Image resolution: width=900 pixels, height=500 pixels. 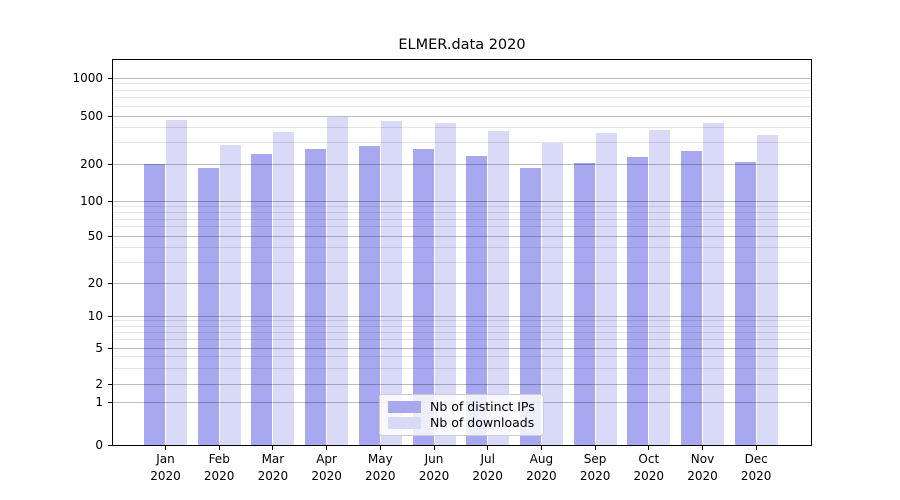 What do you see at coordinates (391, 283) in the screenshot?
I see `bar-downloads-may` at bounding box center [391, 283].